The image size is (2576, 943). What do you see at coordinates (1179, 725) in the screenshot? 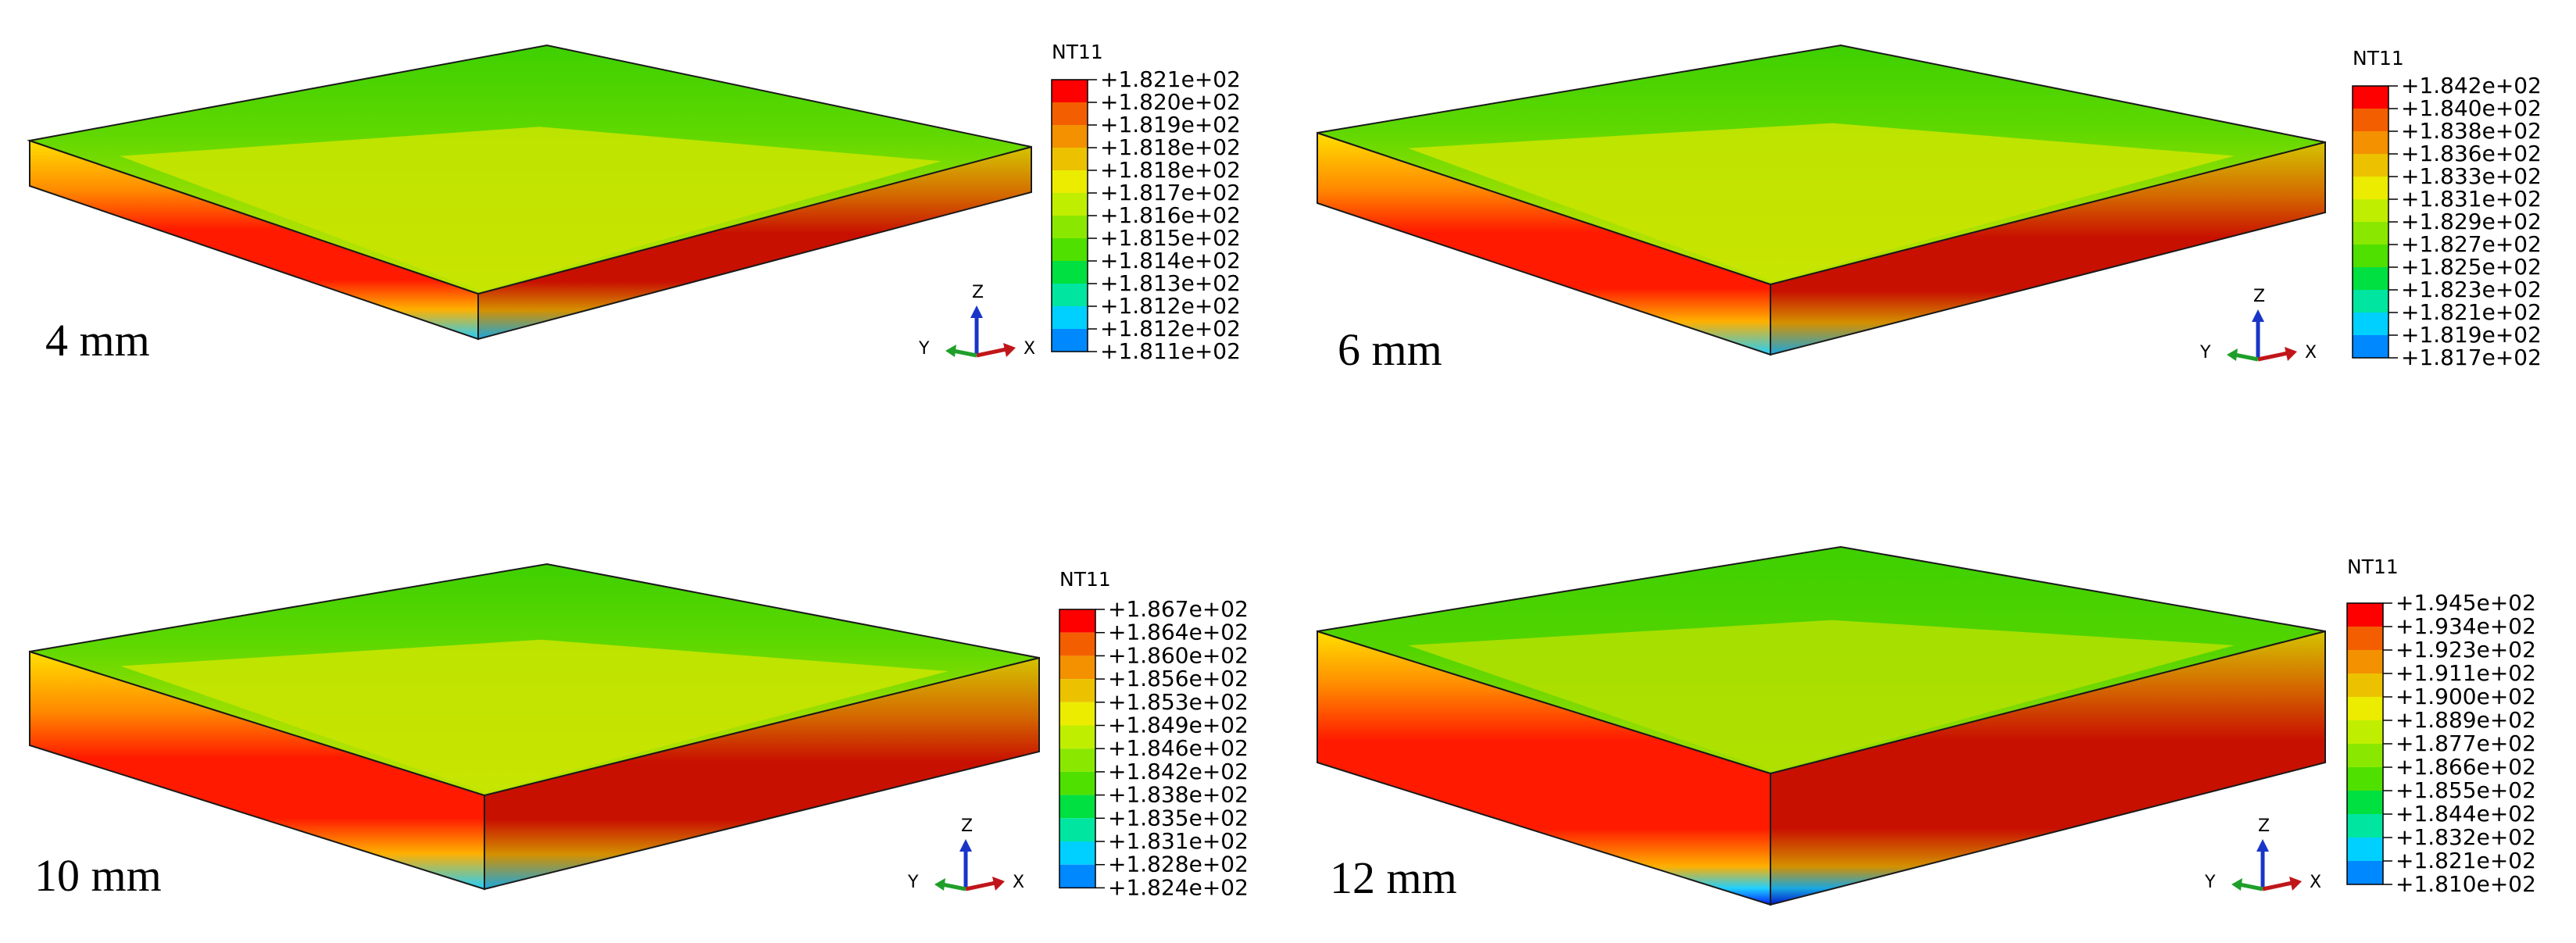
I see `legend-value: +1.849e+02` at bounding box center [1179, 725].